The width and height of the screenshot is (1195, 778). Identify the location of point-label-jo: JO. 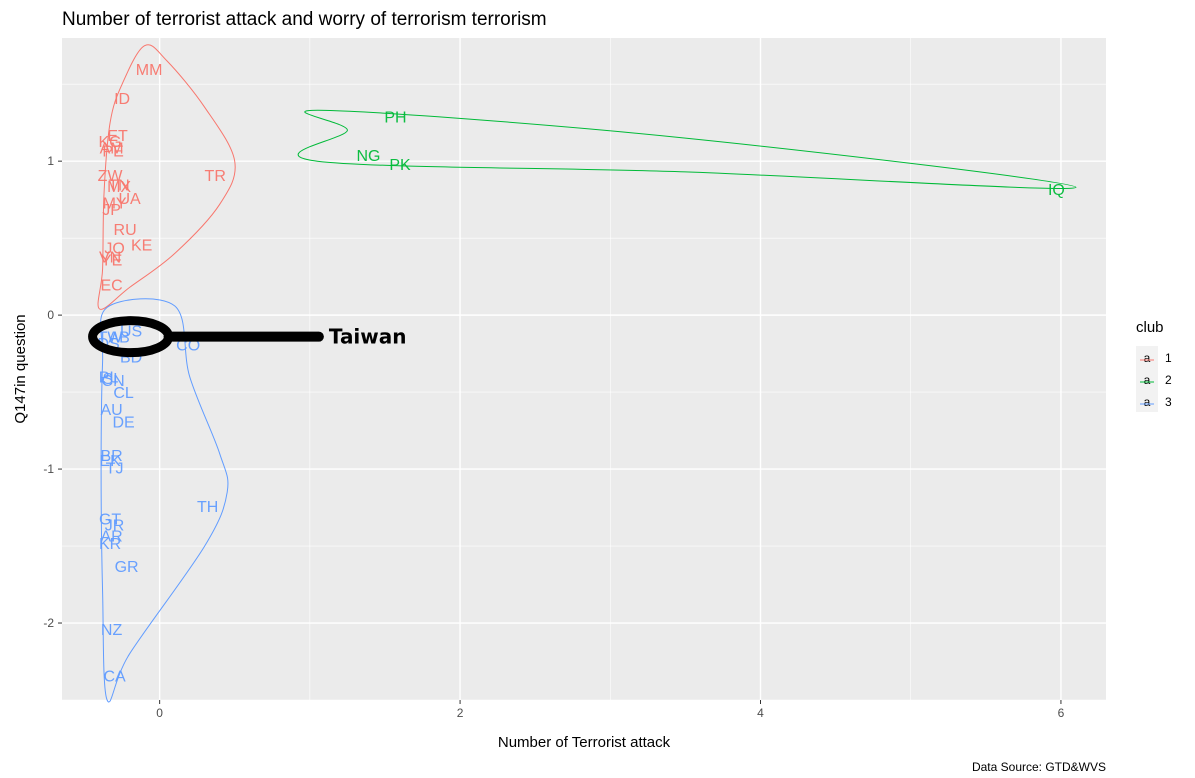
(114, 248).